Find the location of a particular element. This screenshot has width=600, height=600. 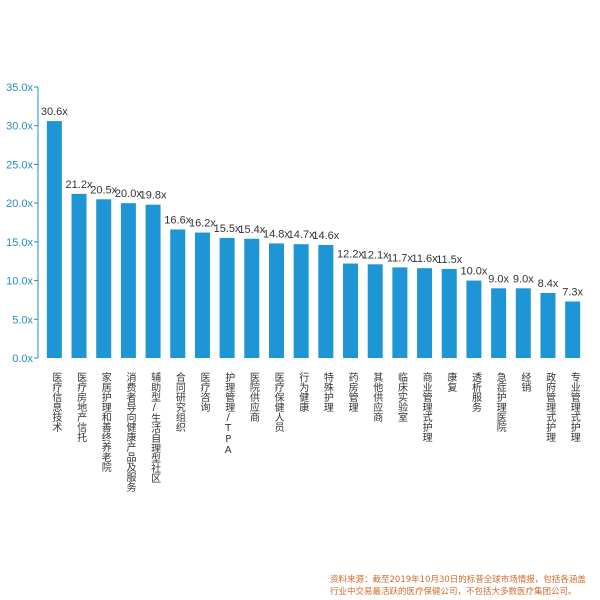

y-tick-label: 30.0x is located at coordinates (19, 127).